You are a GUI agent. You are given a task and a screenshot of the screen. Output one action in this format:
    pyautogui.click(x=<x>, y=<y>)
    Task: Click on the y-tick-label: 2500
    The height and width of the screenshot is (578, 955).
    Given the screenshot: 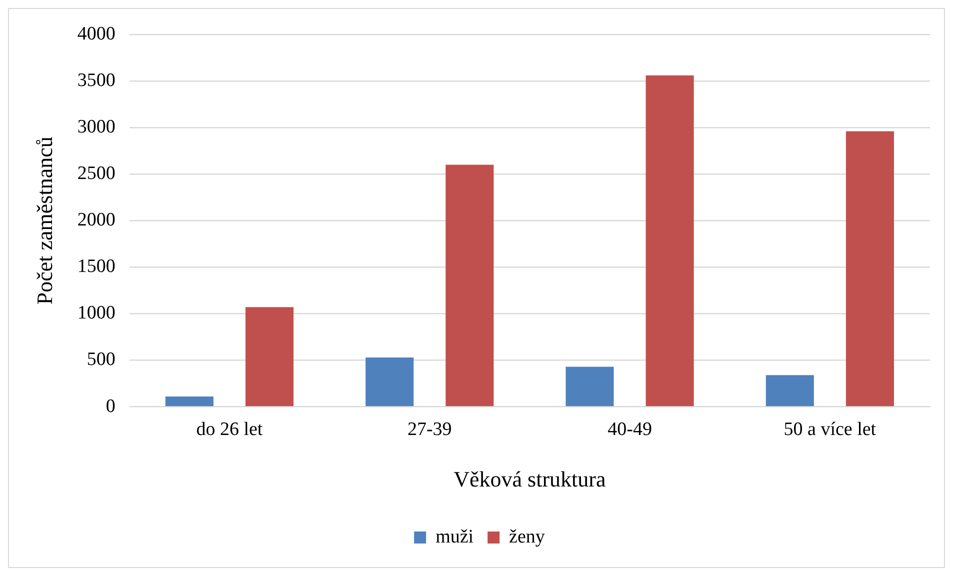 What is the action you would take?
    pyautogui.click(x=96, y=173)
    